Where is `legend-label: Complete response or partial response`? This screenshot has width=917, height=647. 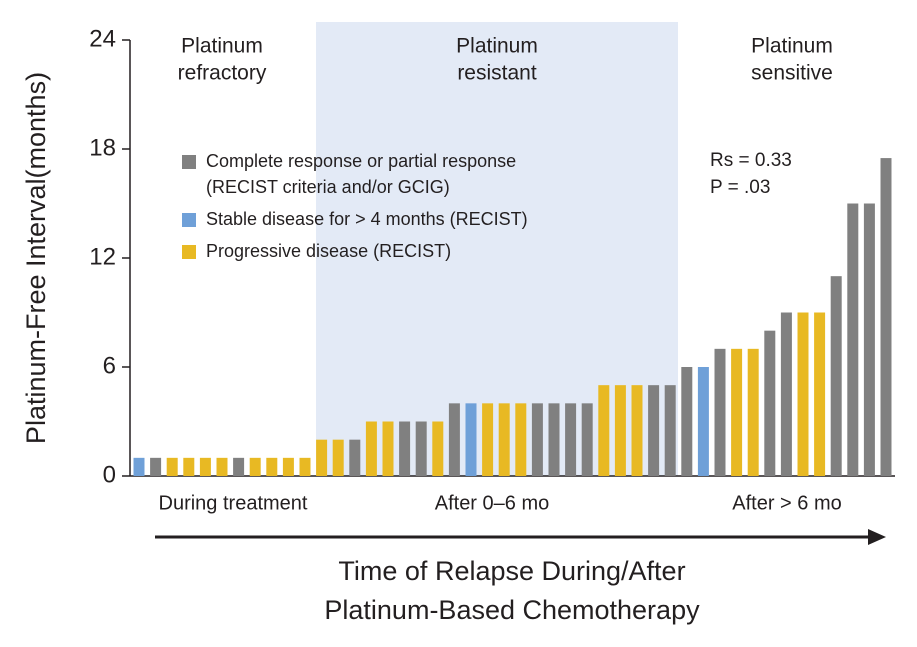 legend-label: Complete response or partial response is located at coordinates (361, 161).